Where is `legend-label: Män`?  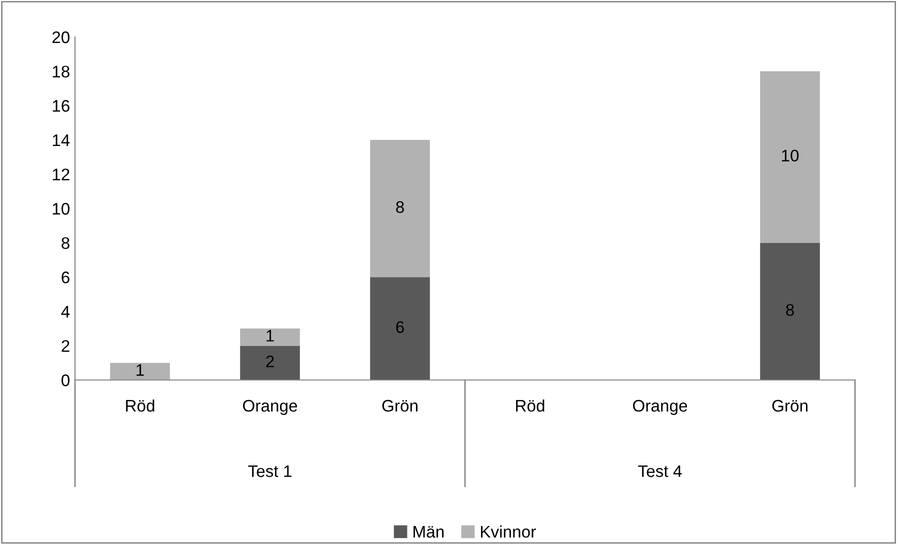 legend-label: Män is located at coordinates (429, 532).